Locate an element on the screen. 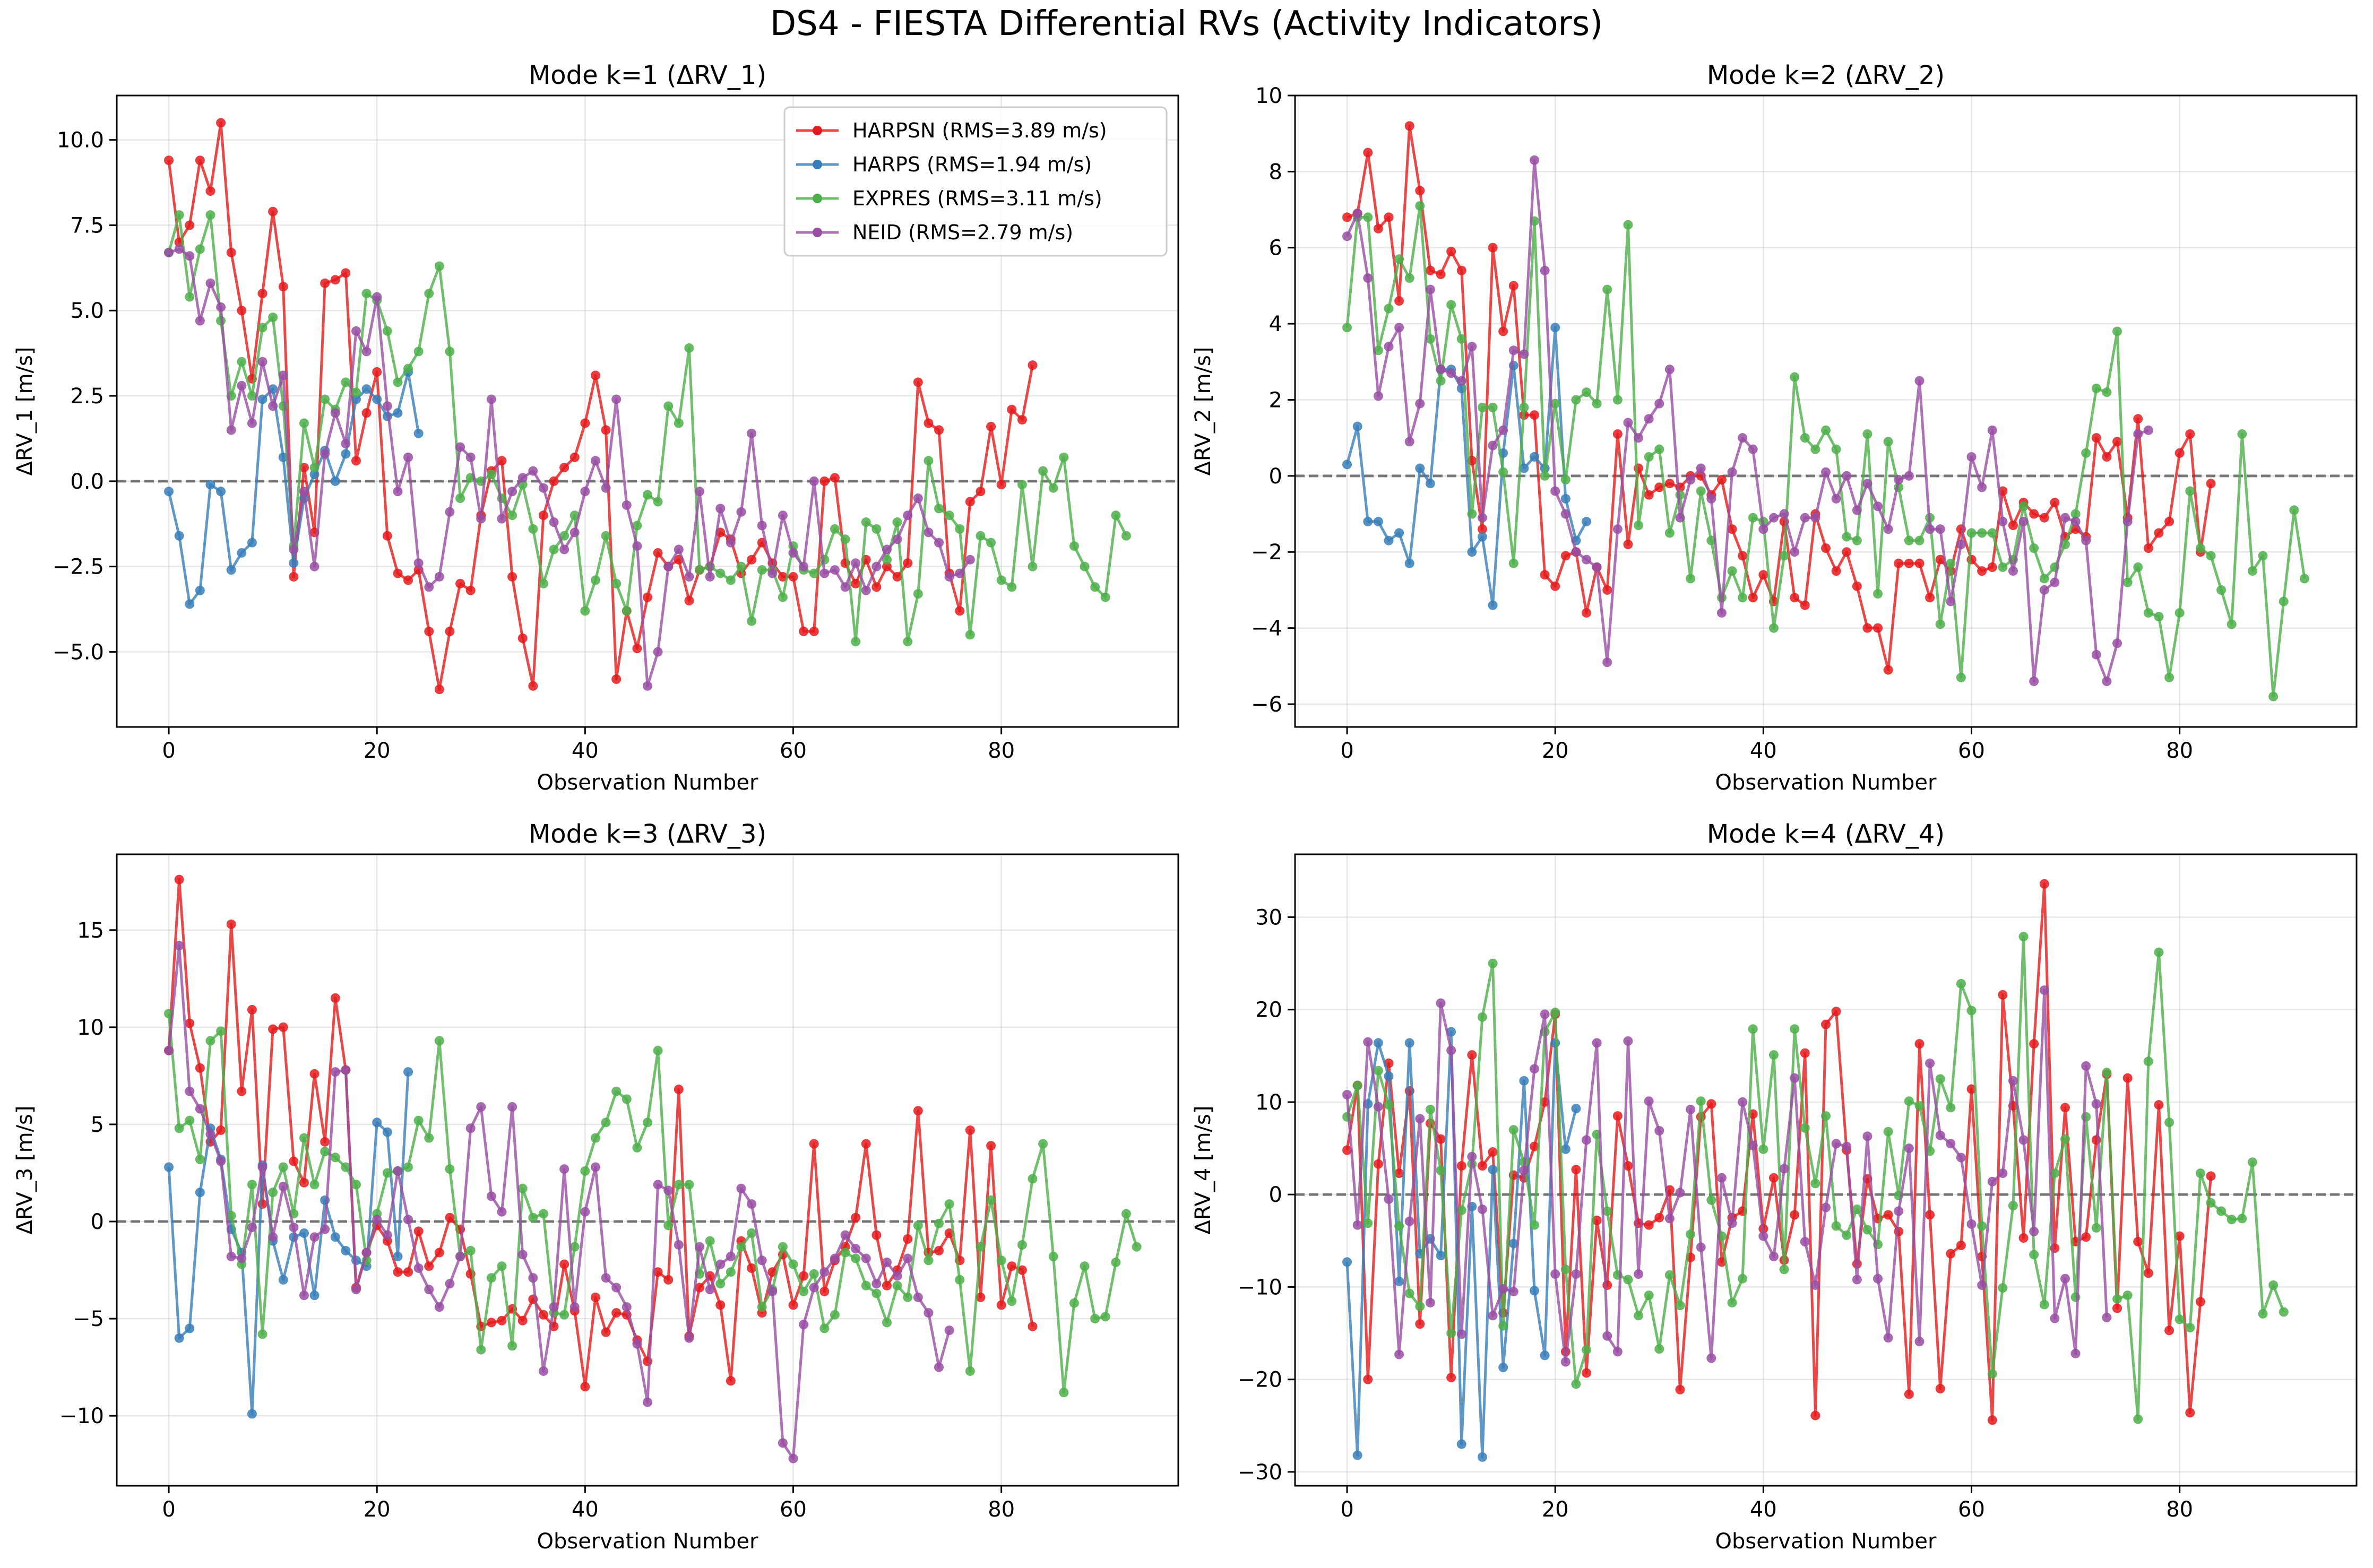 The width and height of the screenshot is (2373, 1568). legend-marker-harpsn is located at coordinates (817, 130).